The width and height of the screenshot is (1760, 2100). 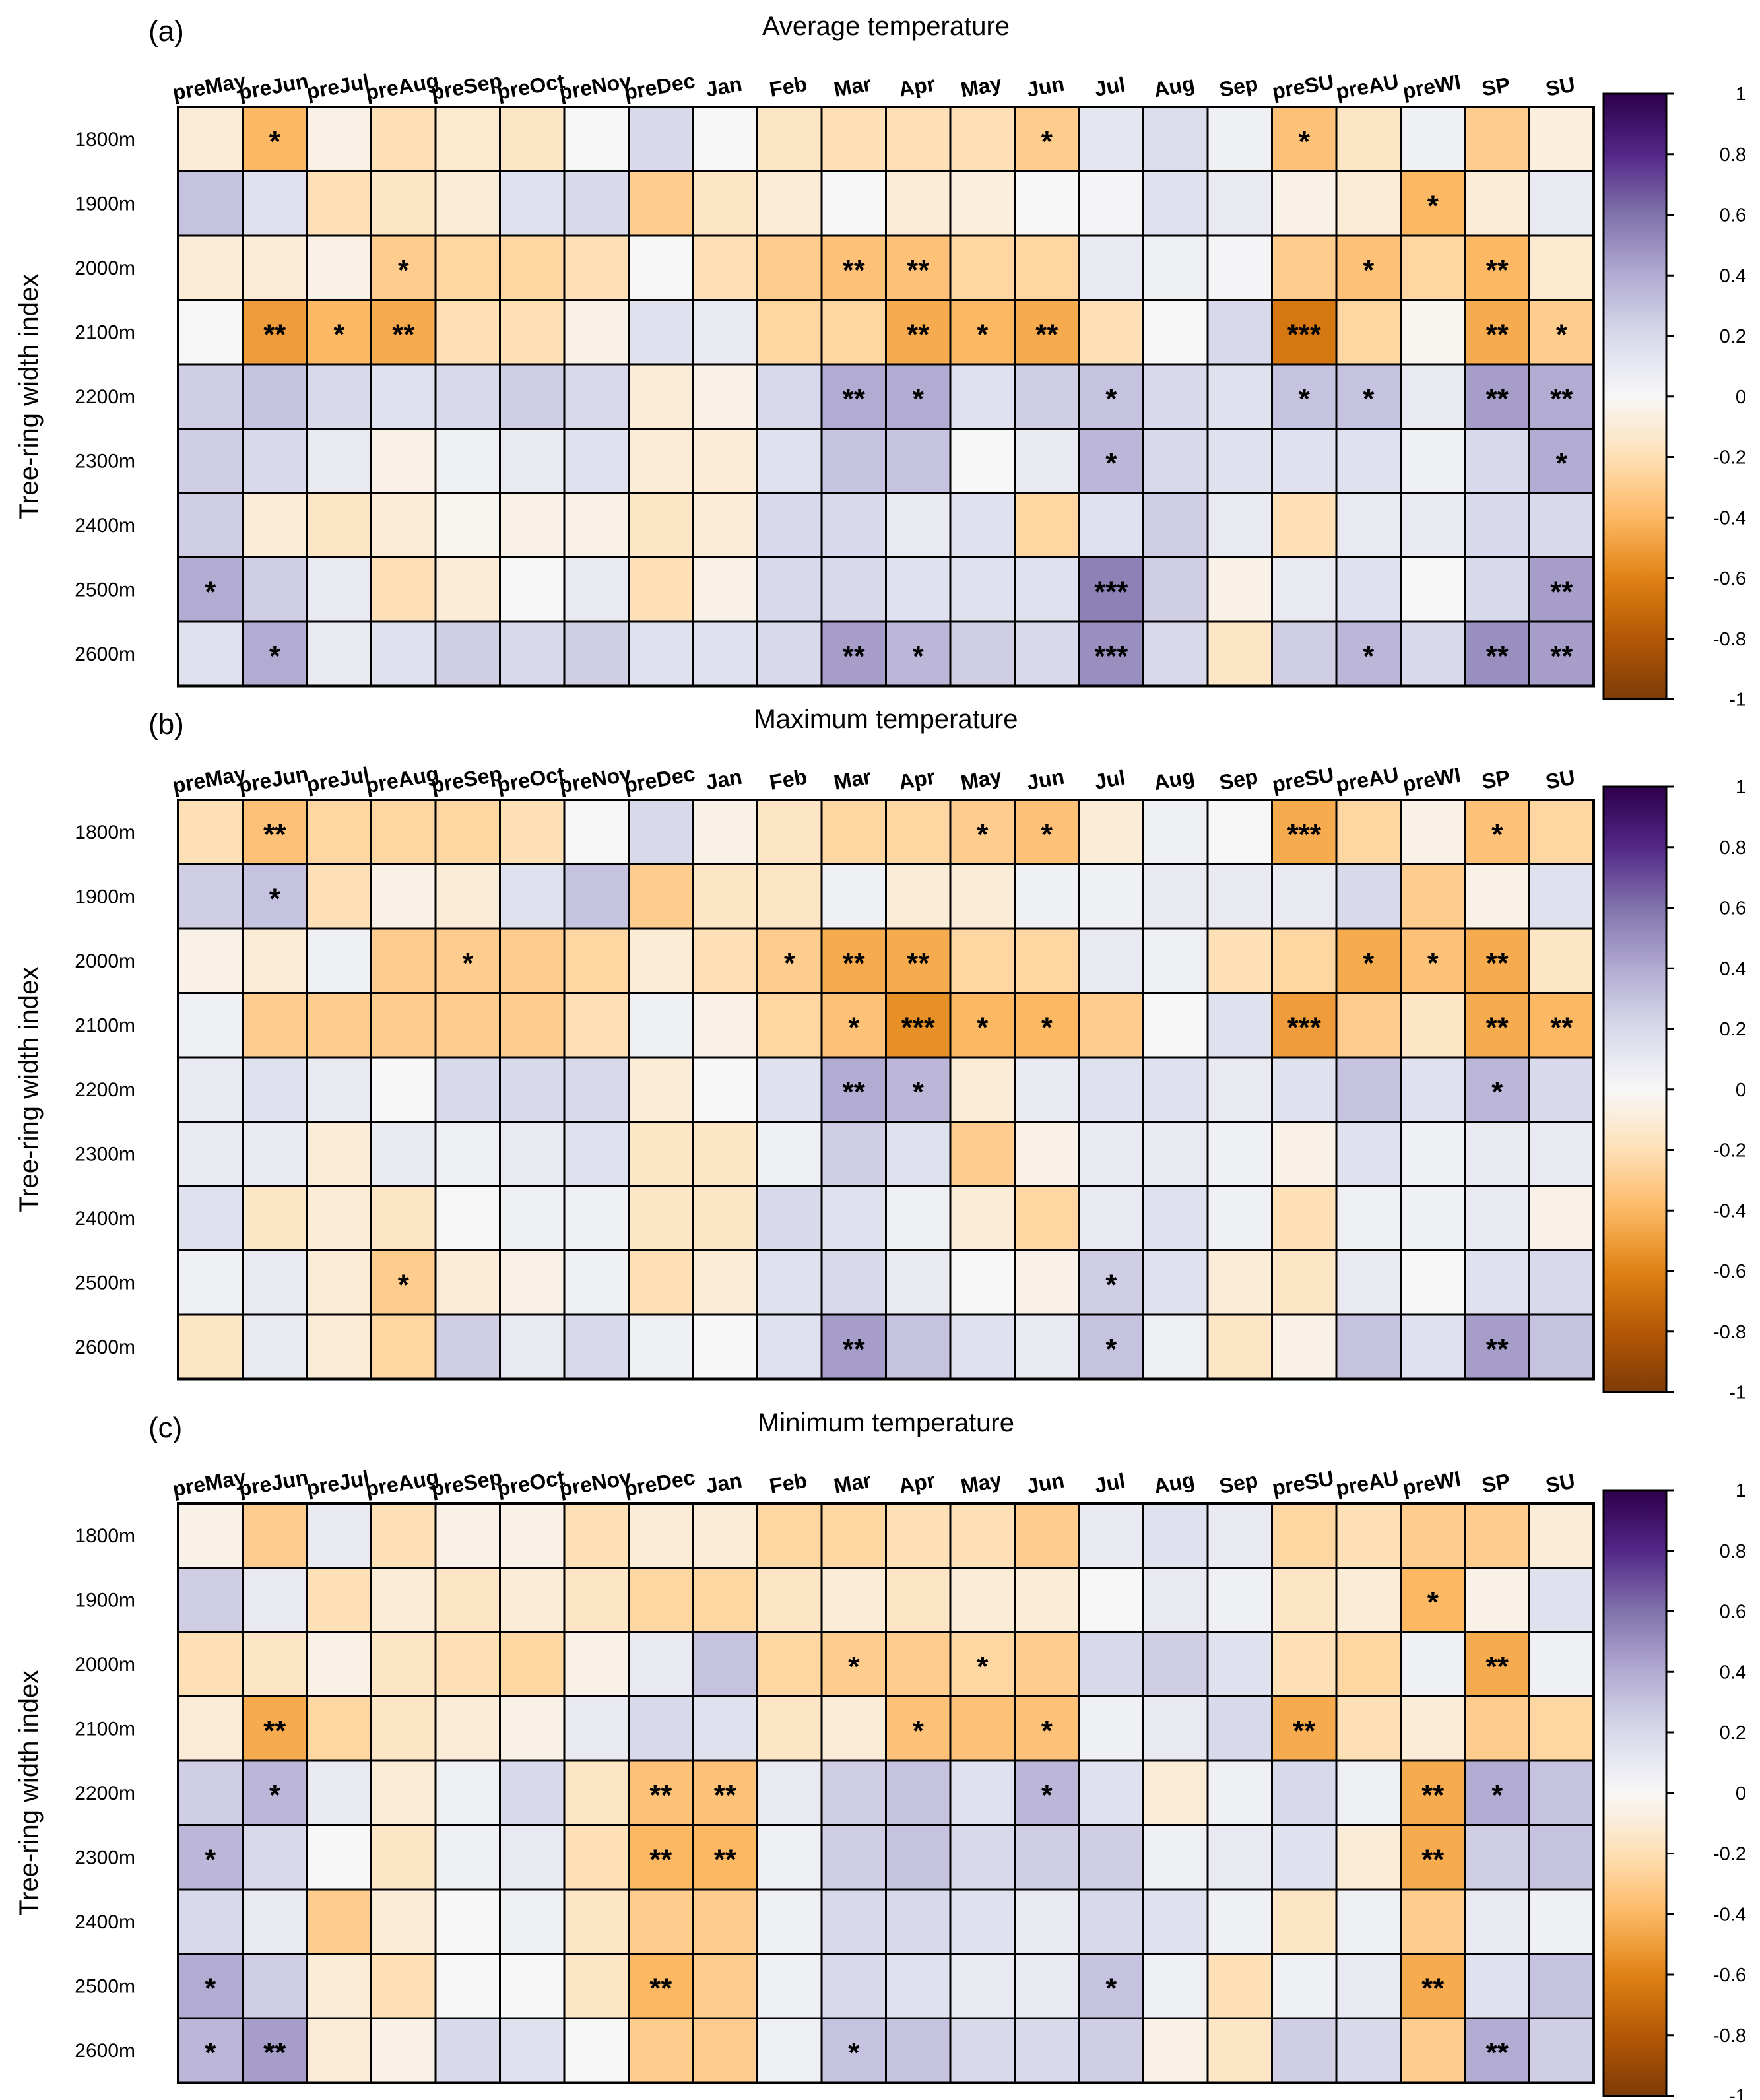 I want to click on colorbar-label: 1, so click(x=1741, y=1490).